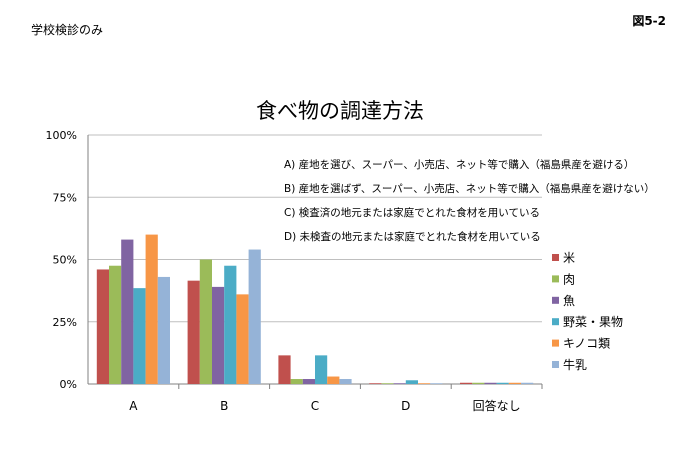  Describe the element at coordinates (569, 301) in the screenshot. I see `legend-label: 魚` at that location.